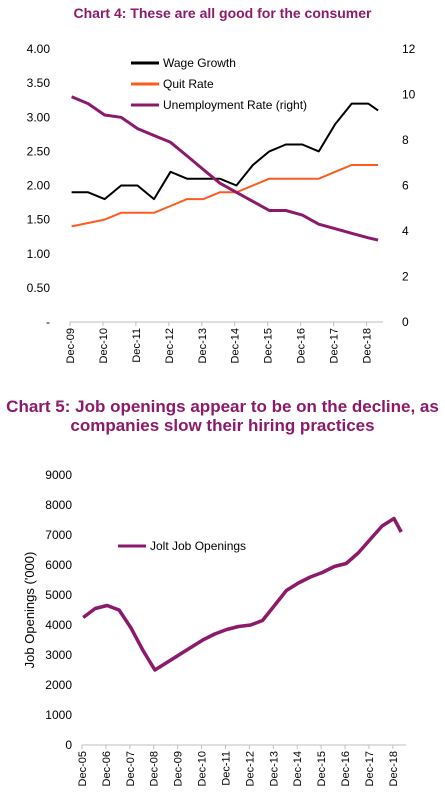 This screenshot has width=445, height=812. I want to click on chart5-y-tick-label: 4000, so click(58, 625).